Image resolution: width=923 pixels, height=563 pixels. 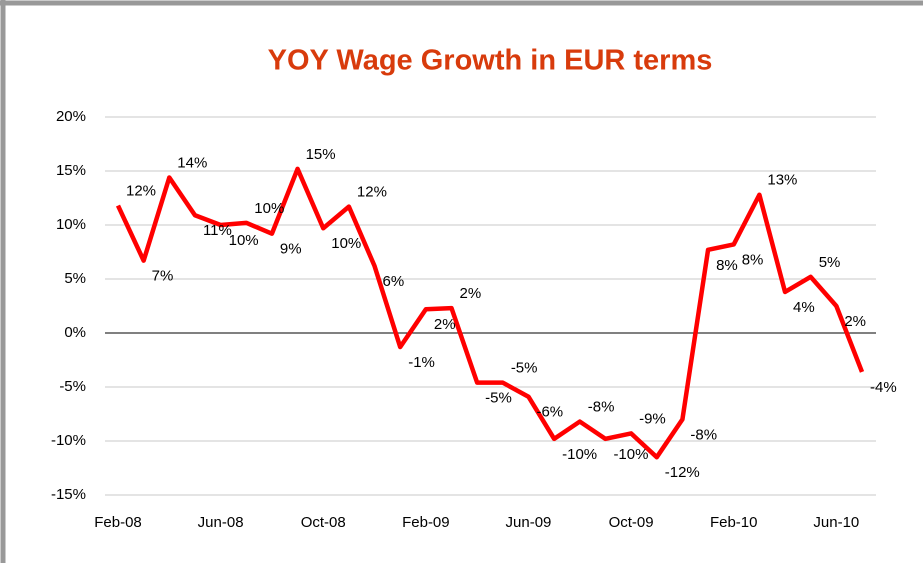 I want to click on data-label: 4%, so click(x=804, y=307).